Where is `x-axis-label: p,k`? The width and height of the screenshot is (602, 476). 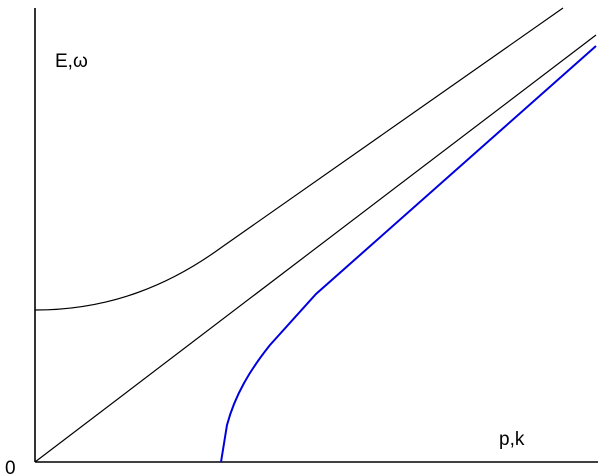 x-axis-label: p,k is located at coordinates (512, 439).